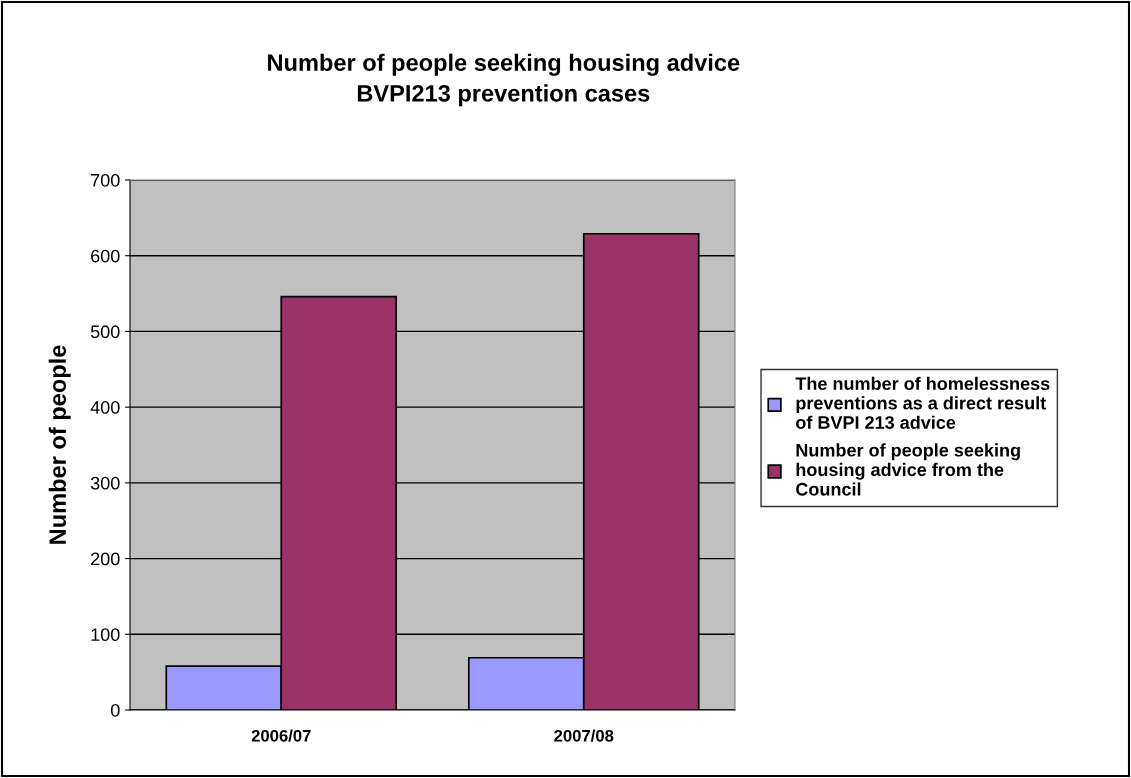 Image resolution: width=1131 pixels, height=778 pixels. I want to click on legend-label: Number of people seeking housing advice from the Council, so click(908, 469).